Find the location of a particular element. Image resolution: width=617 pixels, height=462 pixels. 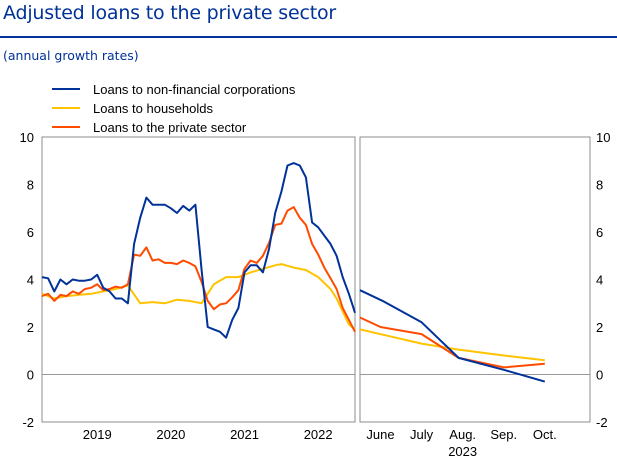

right-panel-series is located at coordinates (452, 336).